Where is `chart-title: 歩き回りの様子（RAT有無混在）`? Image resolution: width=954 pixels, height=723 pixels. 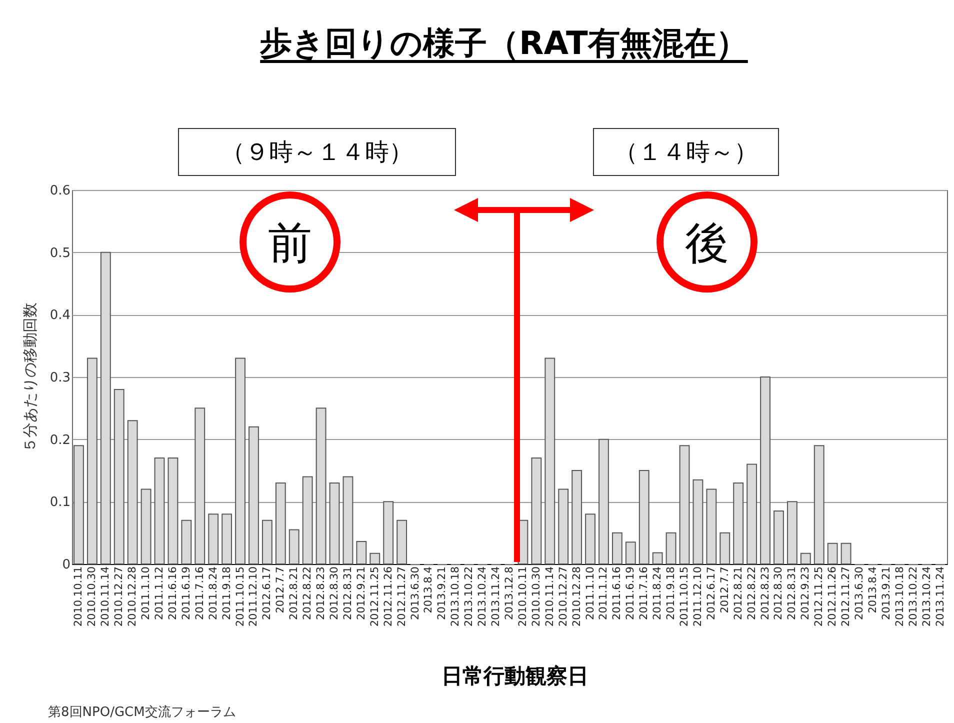 chart-title: 歩き回りの様子（RAT有無混在） is located at coordinates (504, 43).